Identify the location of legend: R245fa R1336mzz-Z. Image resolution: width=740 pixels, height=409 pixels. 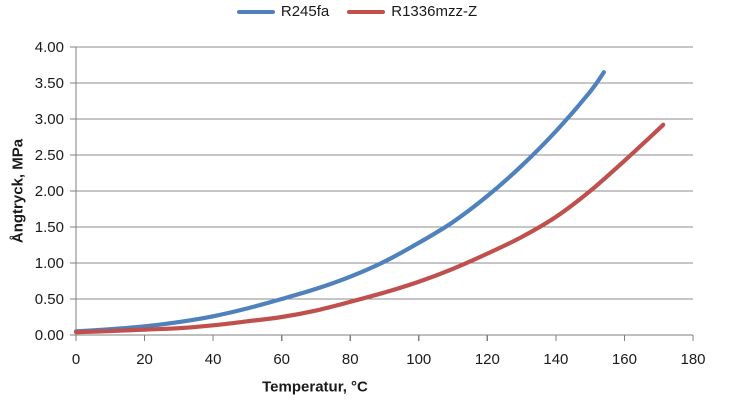
(363, 11).